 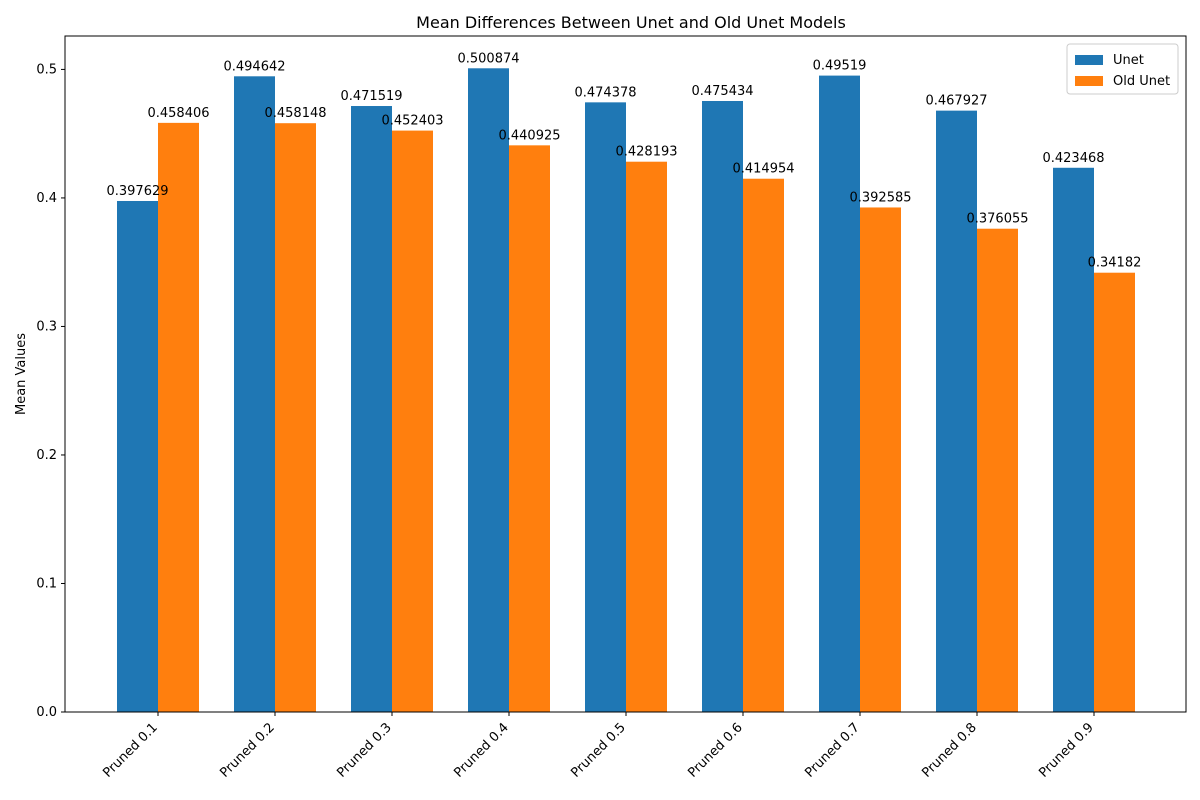 What do you see at coordinates (646, 152) in the screenshot?
I see `data-label-old-unet-5: 0.428193` at bounding box center [646, 152].